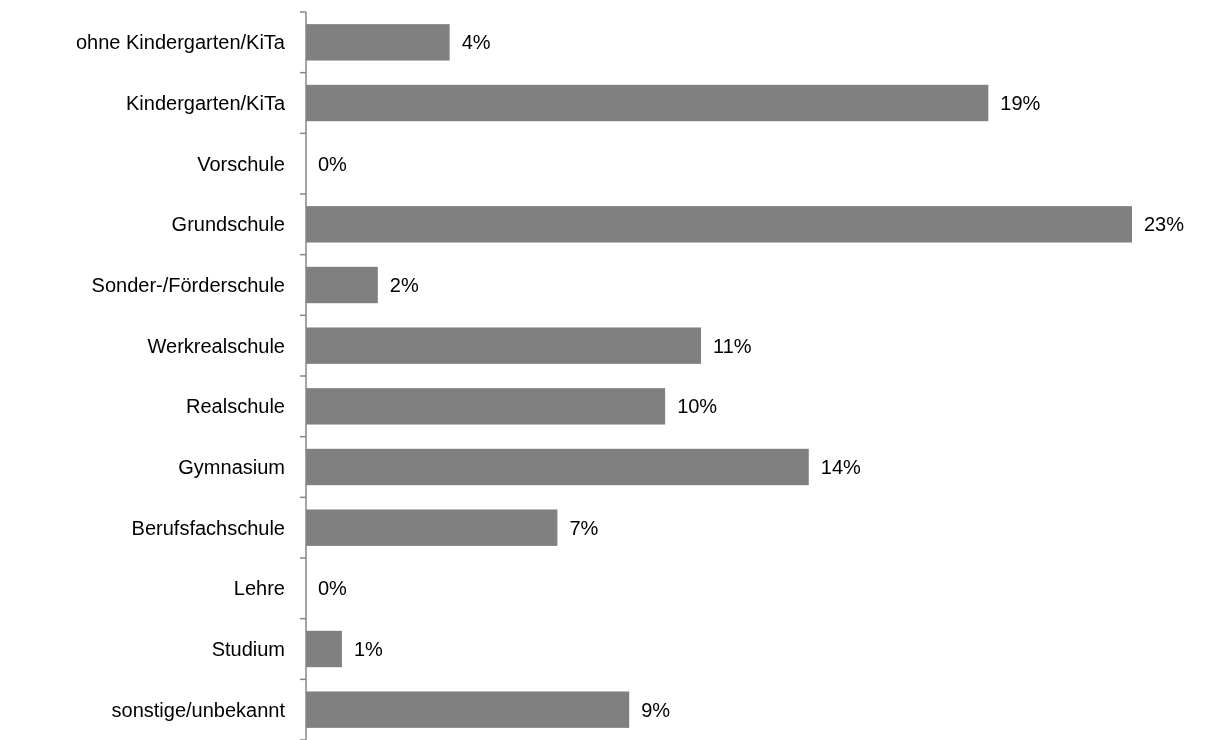 Image resolution: width=1216 pixels, height=740 pixels. Describe the element at coordinates (841, 467) in the screenshot. I see `data-label: 14%` at that location.